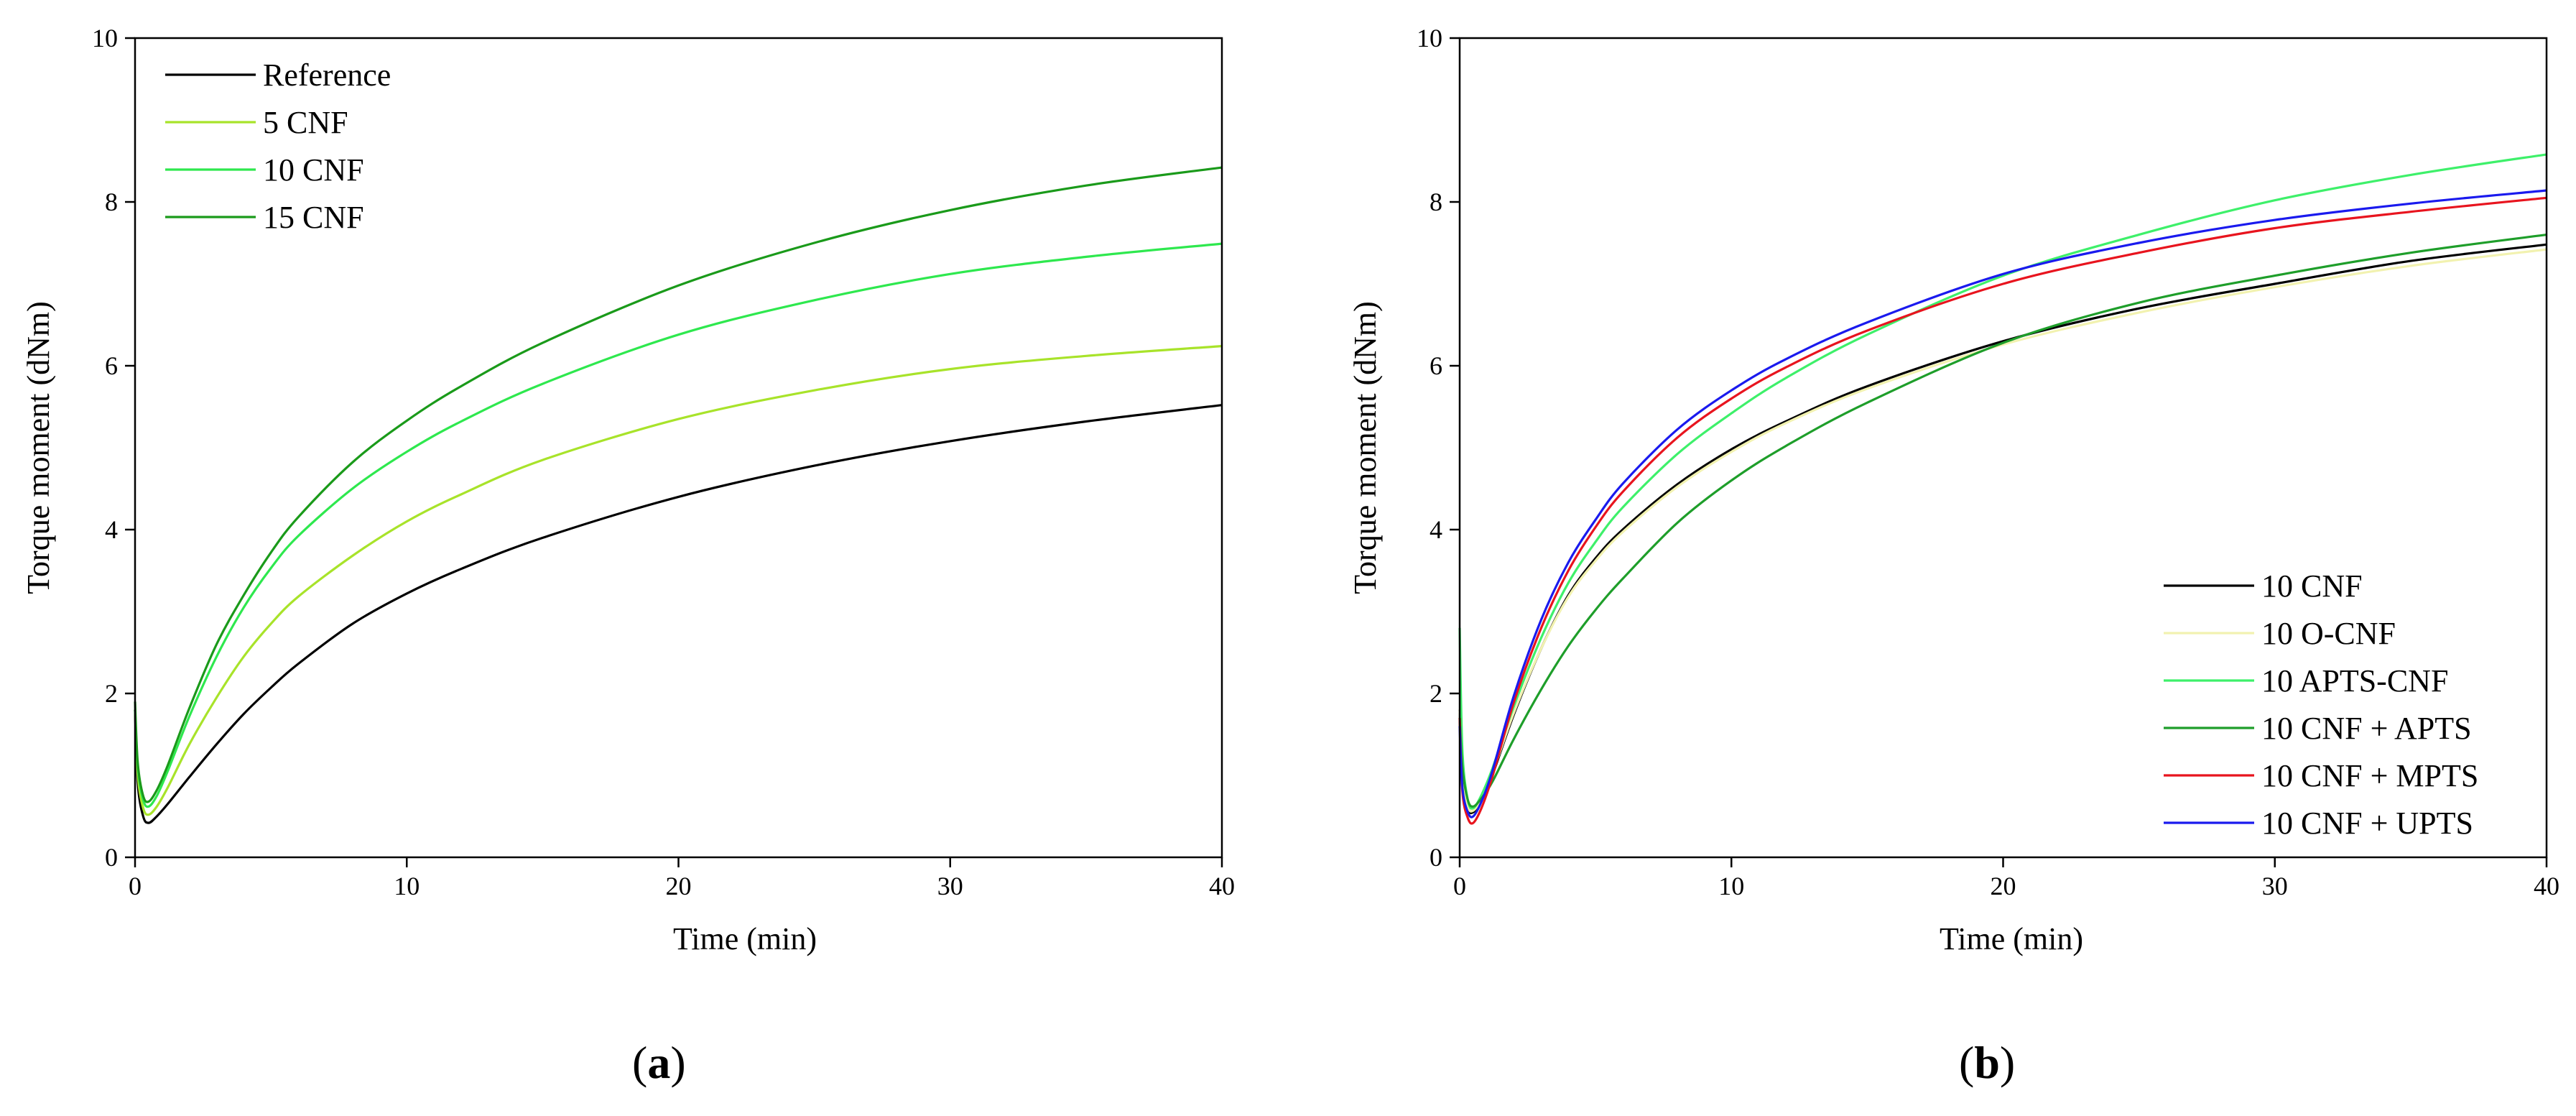 This screenshot has width=2576, height=1116. Describe the element at coordinates (2367, 823) in the screenshot. I see `legend-label: 10 CNF + UPTS` at that location.